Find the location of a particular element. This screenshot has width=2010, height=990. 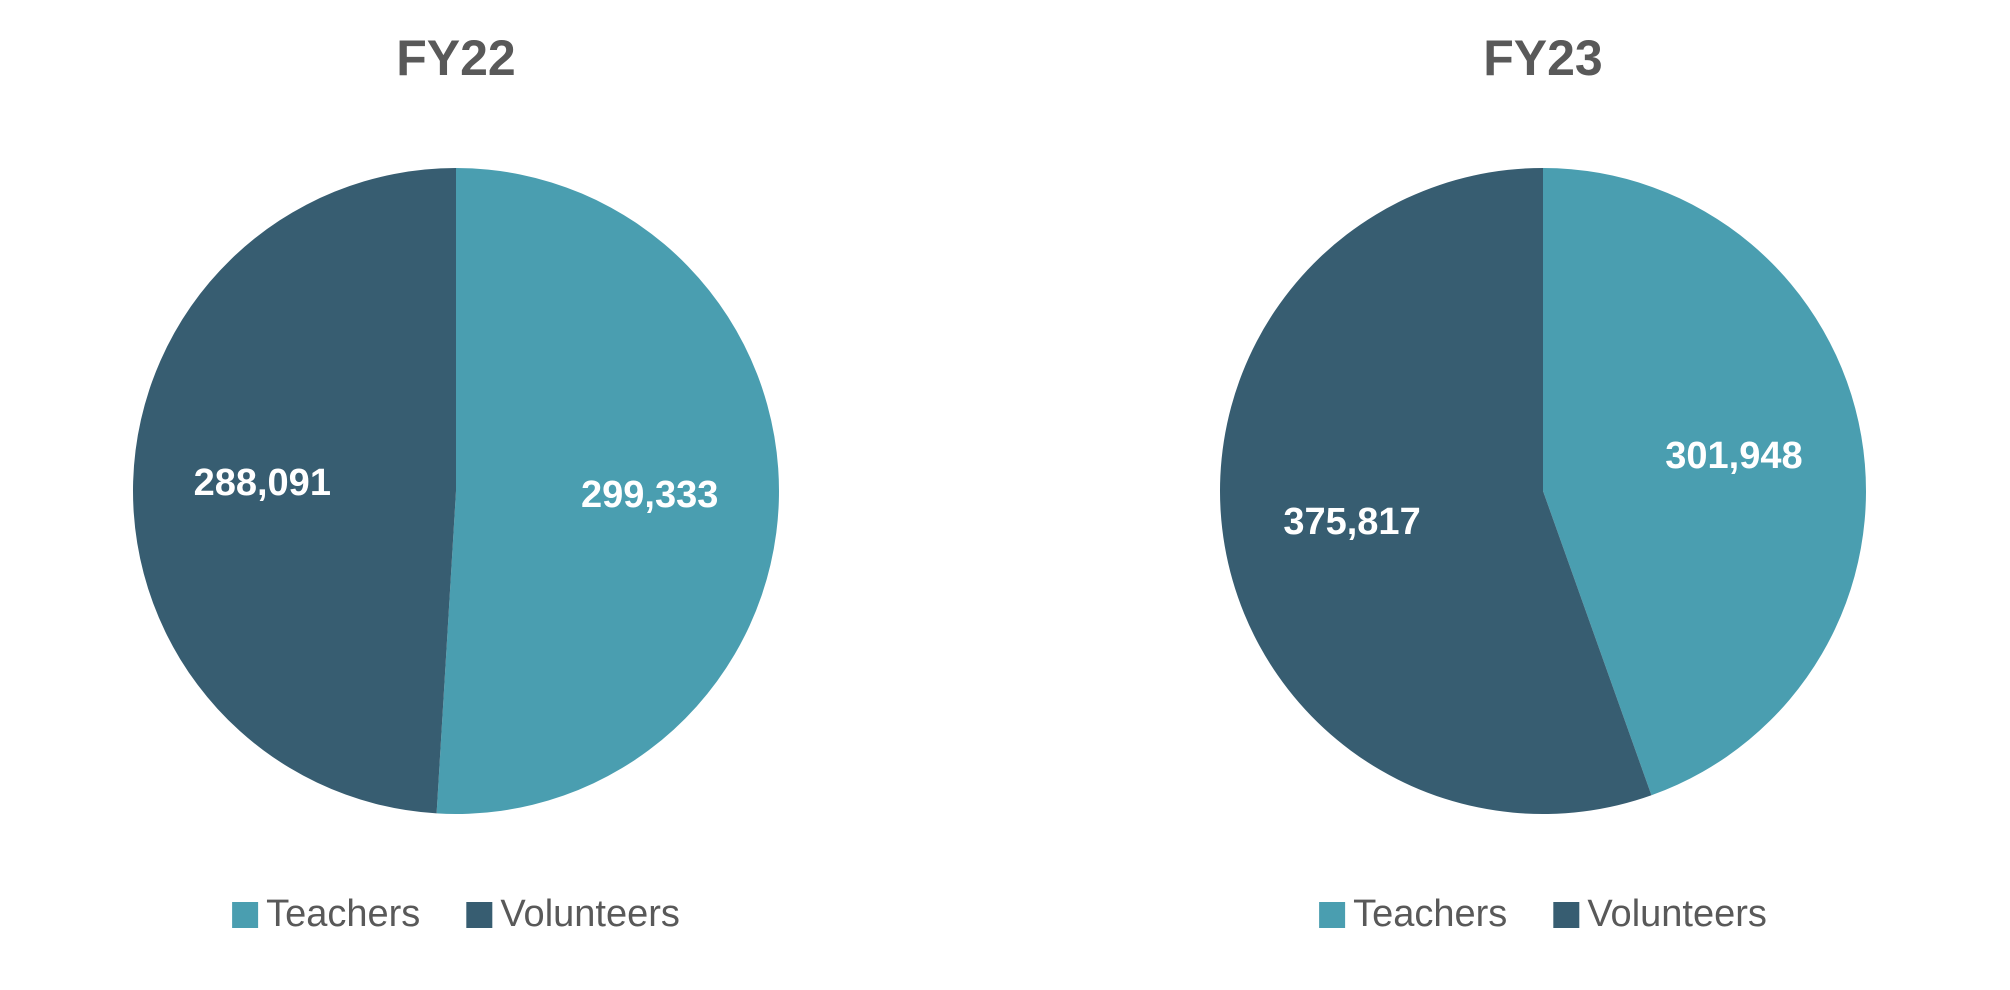

value-label: 288,091 is located at coordinates (262, 483).